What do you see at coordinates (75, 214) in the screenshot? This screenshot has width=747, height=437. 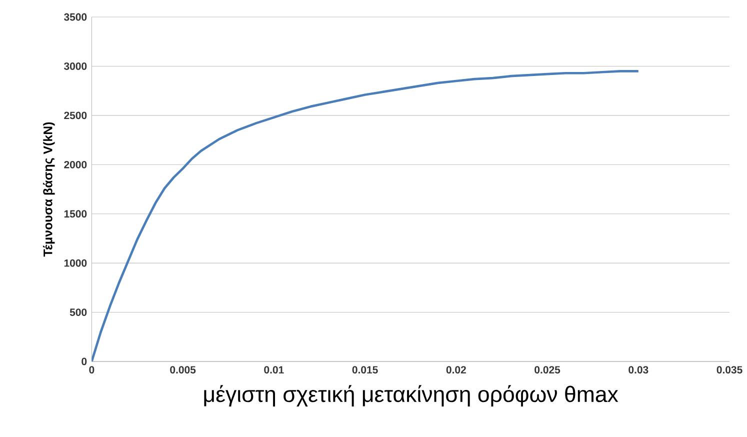 I see `y-tick-label: 1500` at bounding box center [75, 214].